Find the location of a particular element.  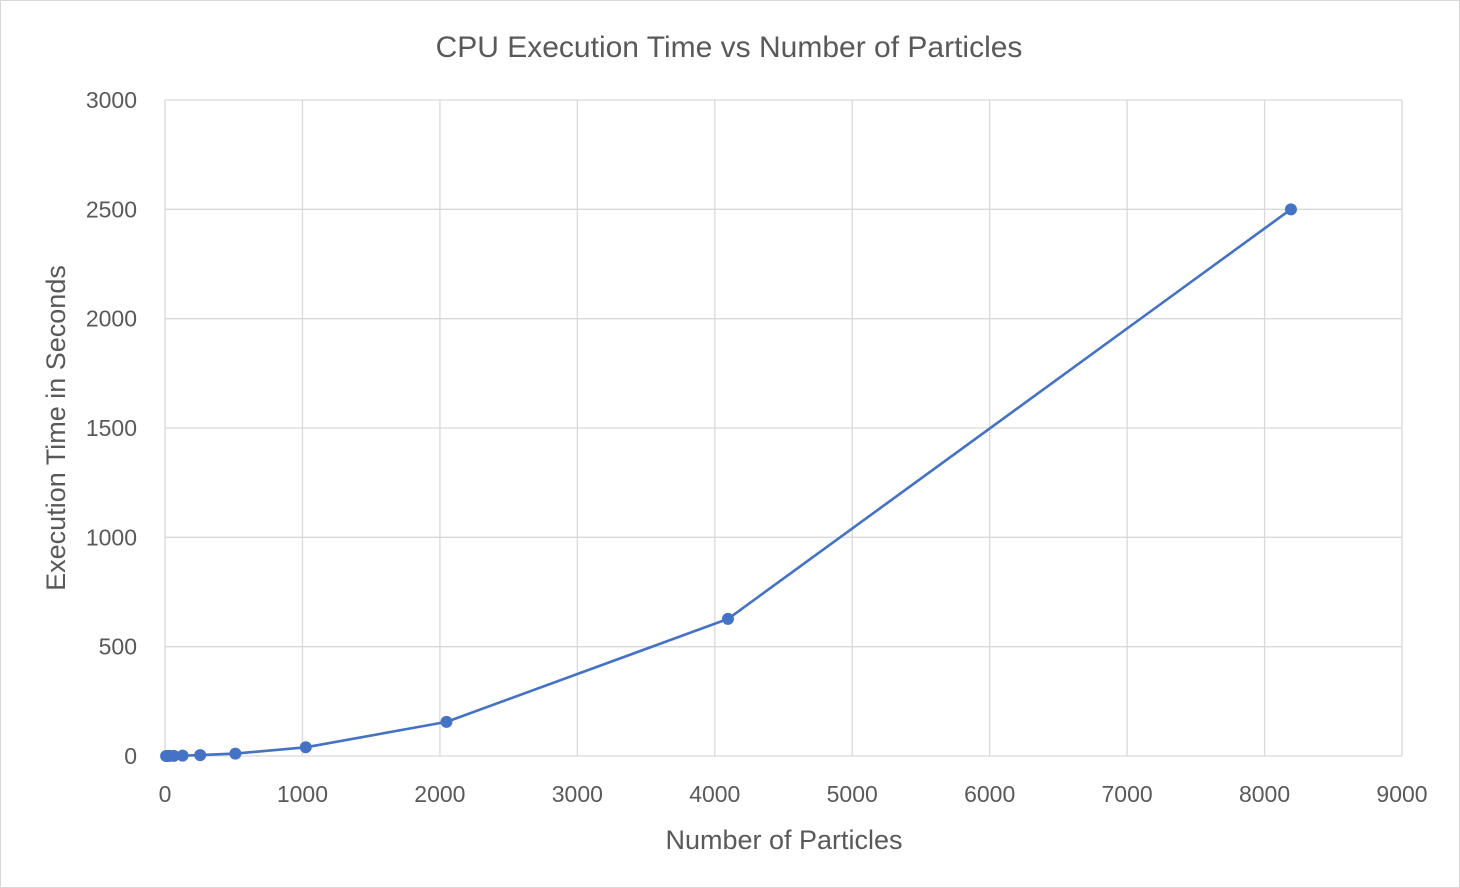

x-axis-title: Number of Particles is located at coordinates (783, 840).